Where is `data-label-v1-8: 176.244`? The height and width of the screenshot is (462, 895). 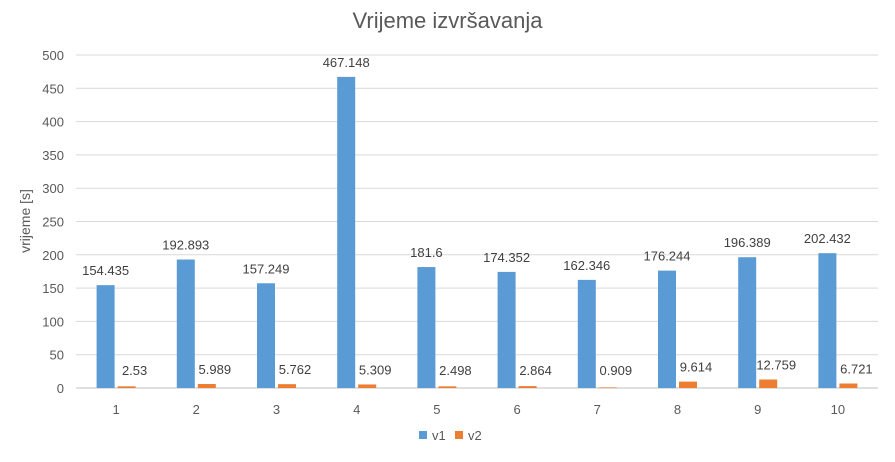 data-label-v1-8: 176.244 is located at coordinates (667, 256).